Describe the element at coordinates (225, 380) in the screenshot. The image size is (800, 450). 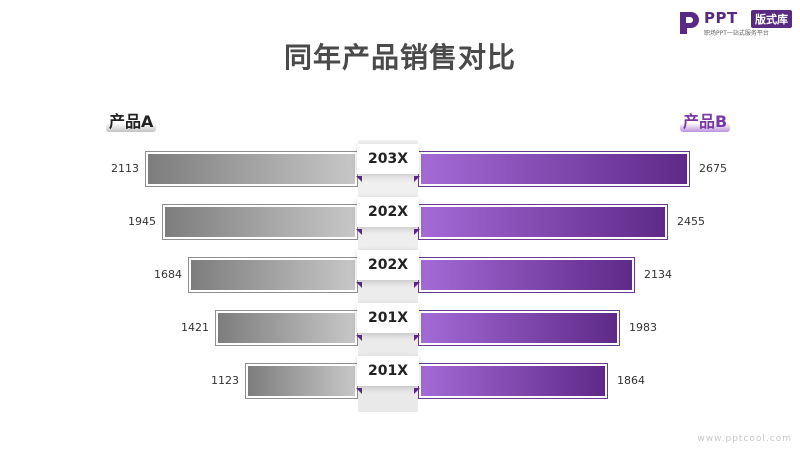
I see `value-label-product-a: 1123` at that location.